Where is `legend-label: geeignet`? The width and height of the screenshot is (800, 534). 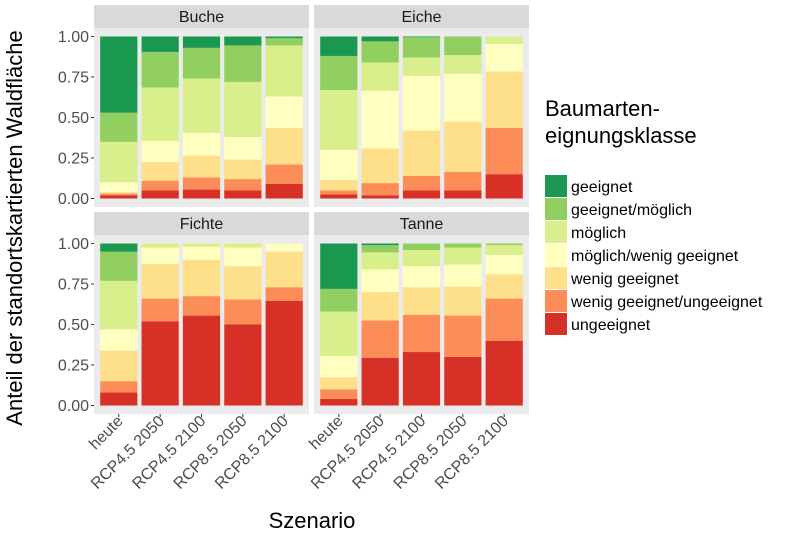
legend-label: geeignet is located at coordinates (602, 187).